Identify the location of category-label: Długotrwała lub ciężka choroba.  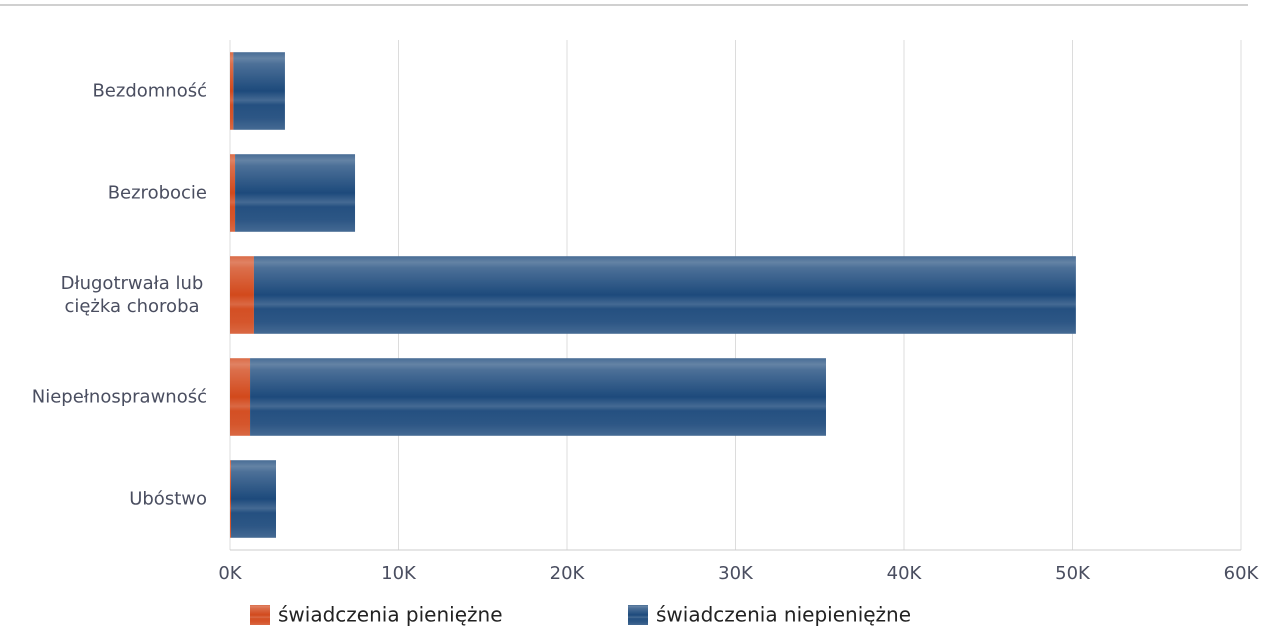
(132, 295).